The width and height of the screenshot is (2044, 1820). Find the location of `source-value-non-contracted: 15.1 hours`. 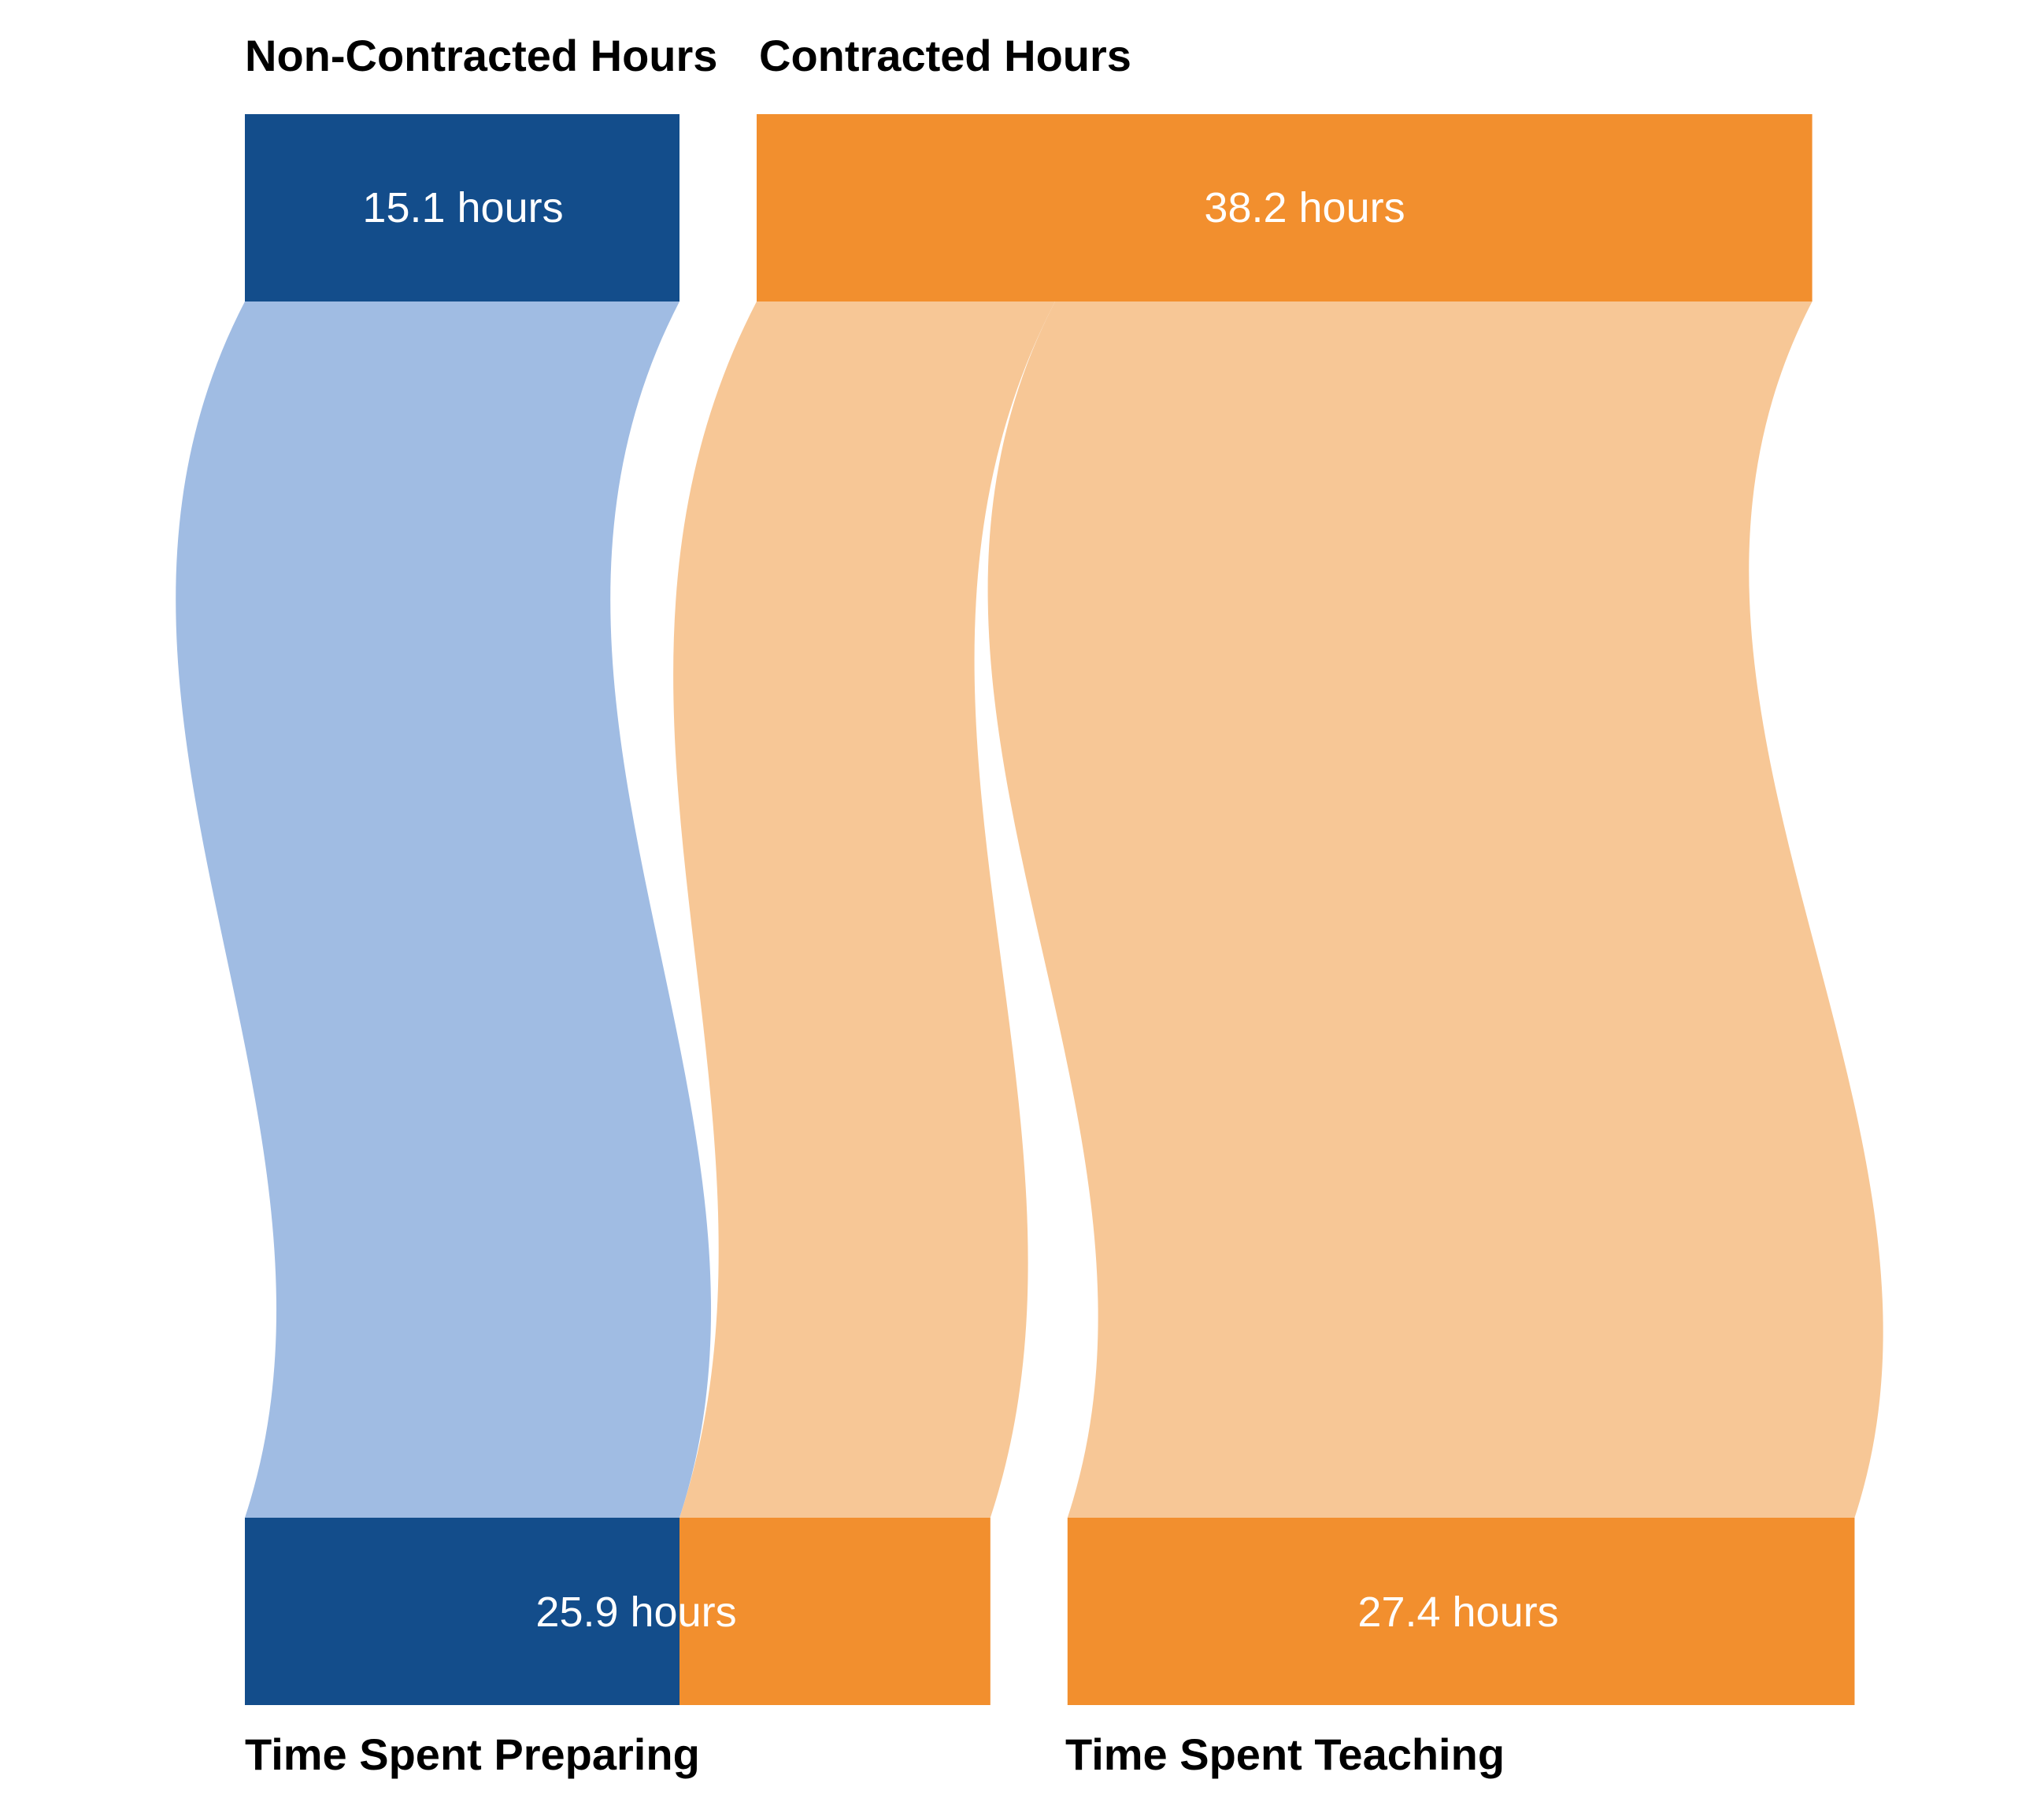

source-value-non-contracted: 15.1 hours is located at coordinates (463, 207).